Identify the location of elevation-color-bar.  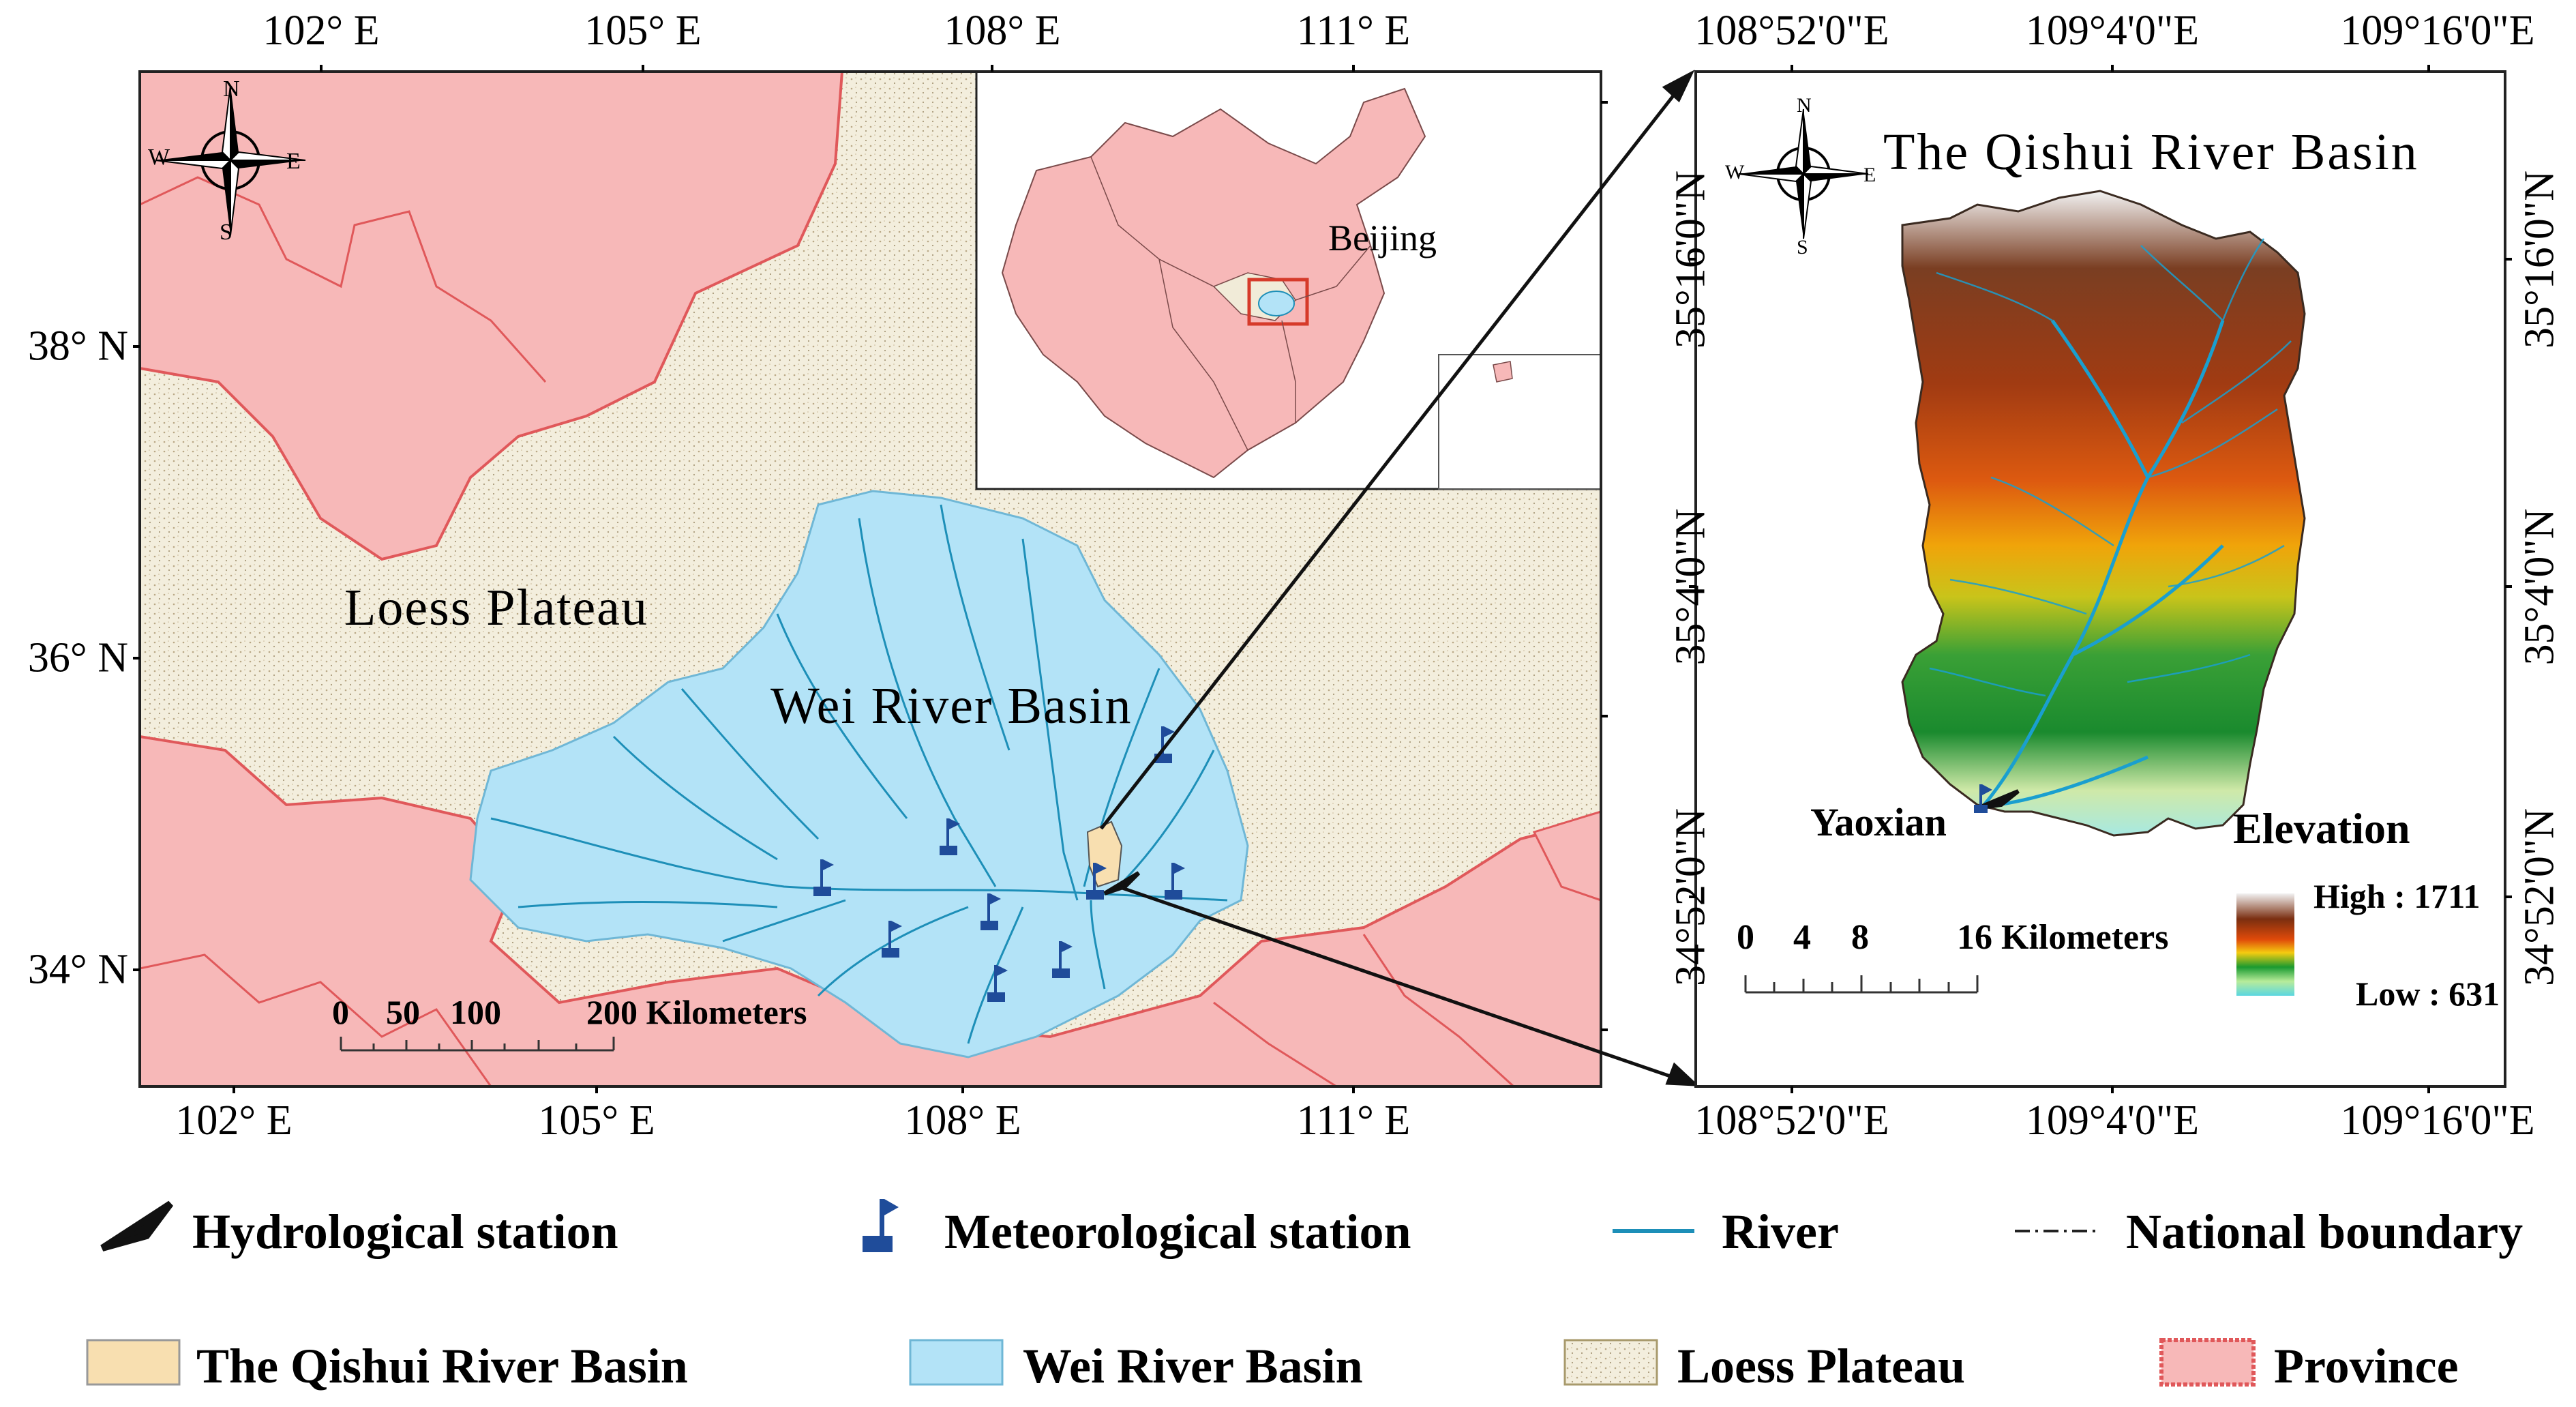
(2265, 944).